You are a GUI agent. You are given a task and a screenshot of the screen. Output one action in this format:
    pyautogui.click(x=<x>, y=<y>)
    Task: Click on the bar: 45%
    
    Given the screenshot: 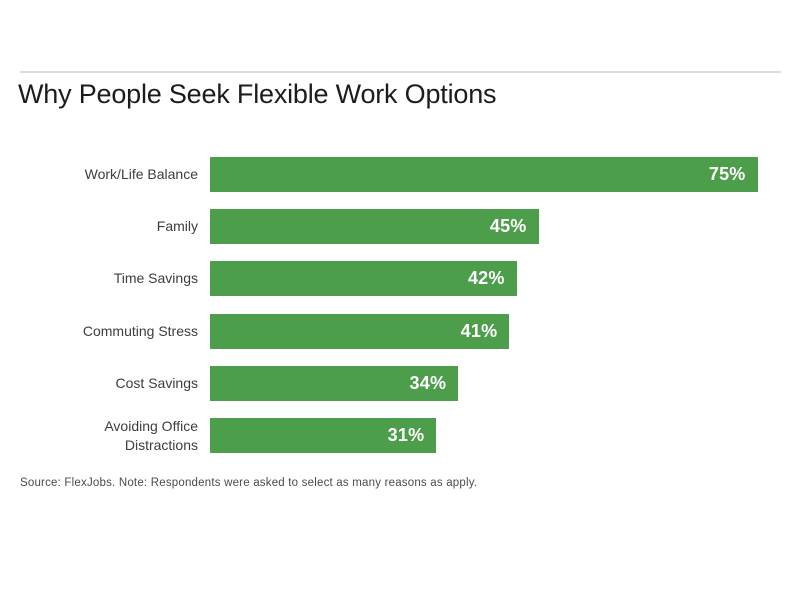 What is the action you would take?
    pyautogui.click(x=374, y=226)
    